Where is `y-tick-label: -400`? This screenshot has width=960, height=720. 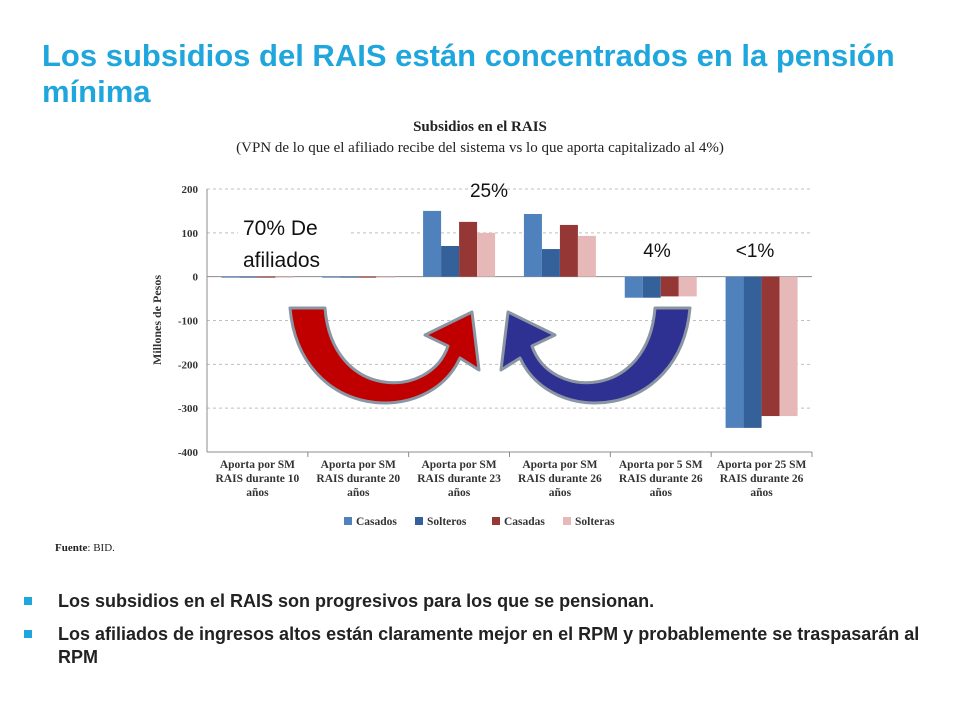
y-tick-label: -400 is located at coordinates (188, 453).